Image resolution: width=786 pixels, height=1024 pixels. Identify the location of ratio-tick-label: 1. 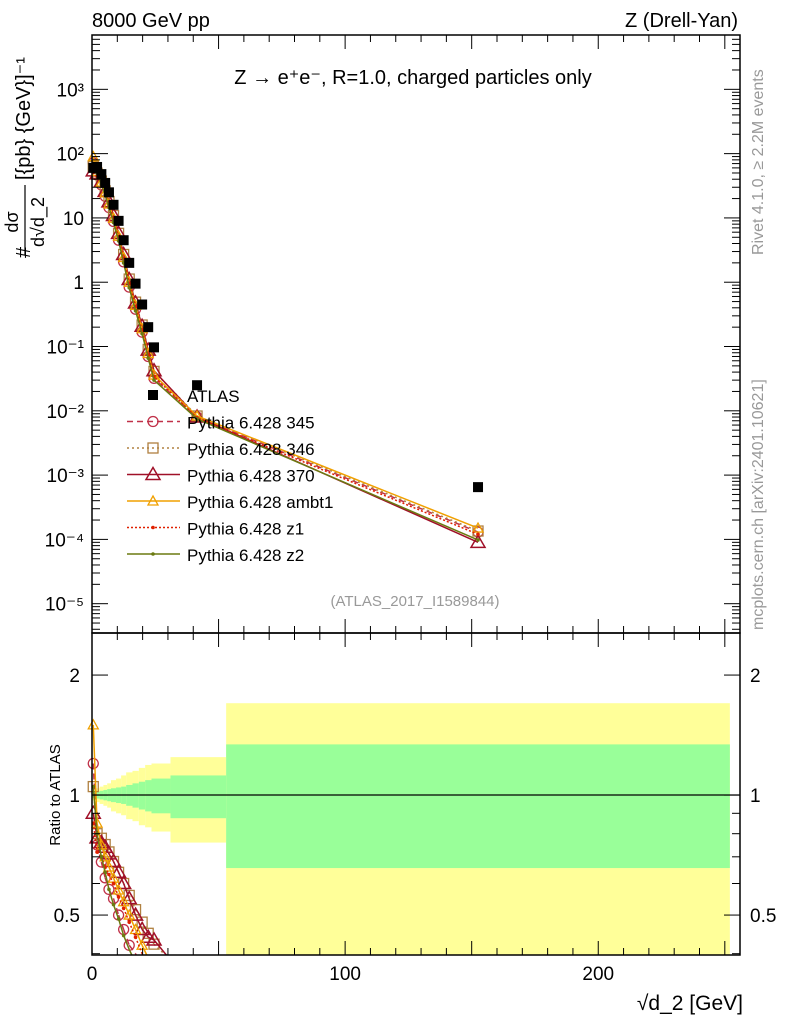
(74, 796).